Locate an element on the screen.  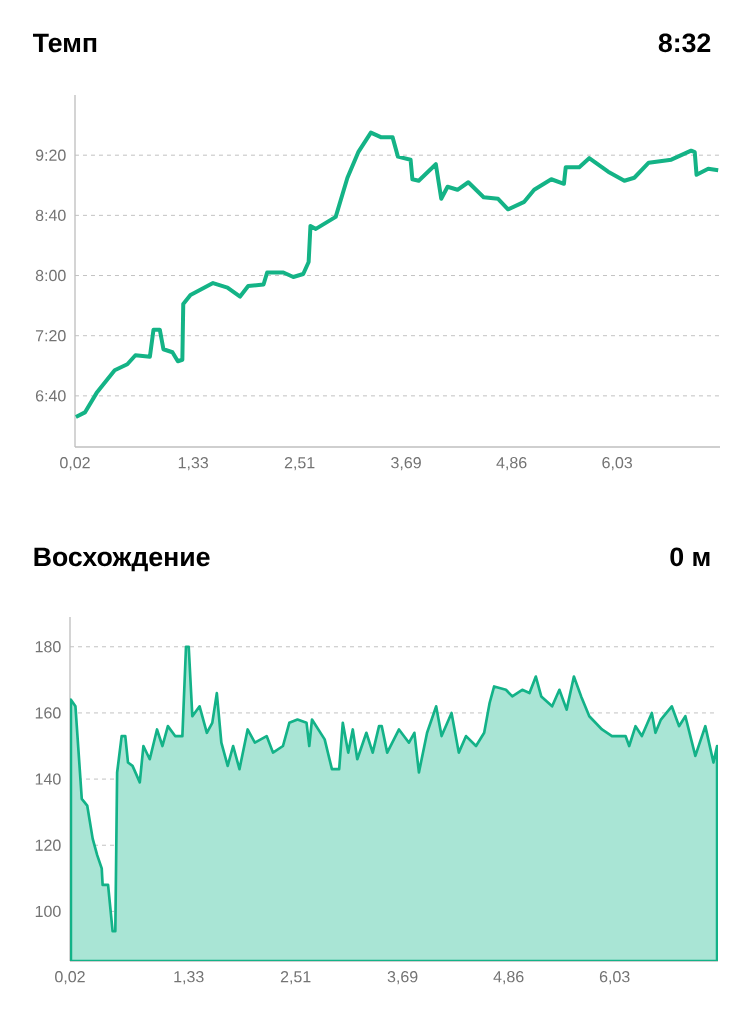
chart-title: Восхождение is located at coordinates (122, 559).